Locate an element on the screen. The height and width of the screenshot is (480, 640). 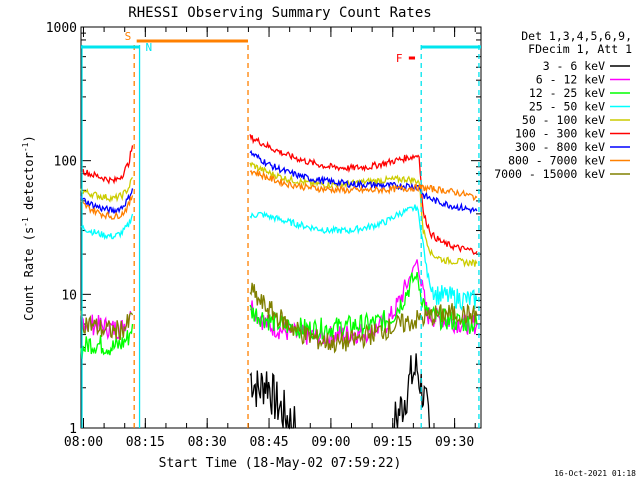
x-tick-label: 09:15 is located at coordinates (392, 442).